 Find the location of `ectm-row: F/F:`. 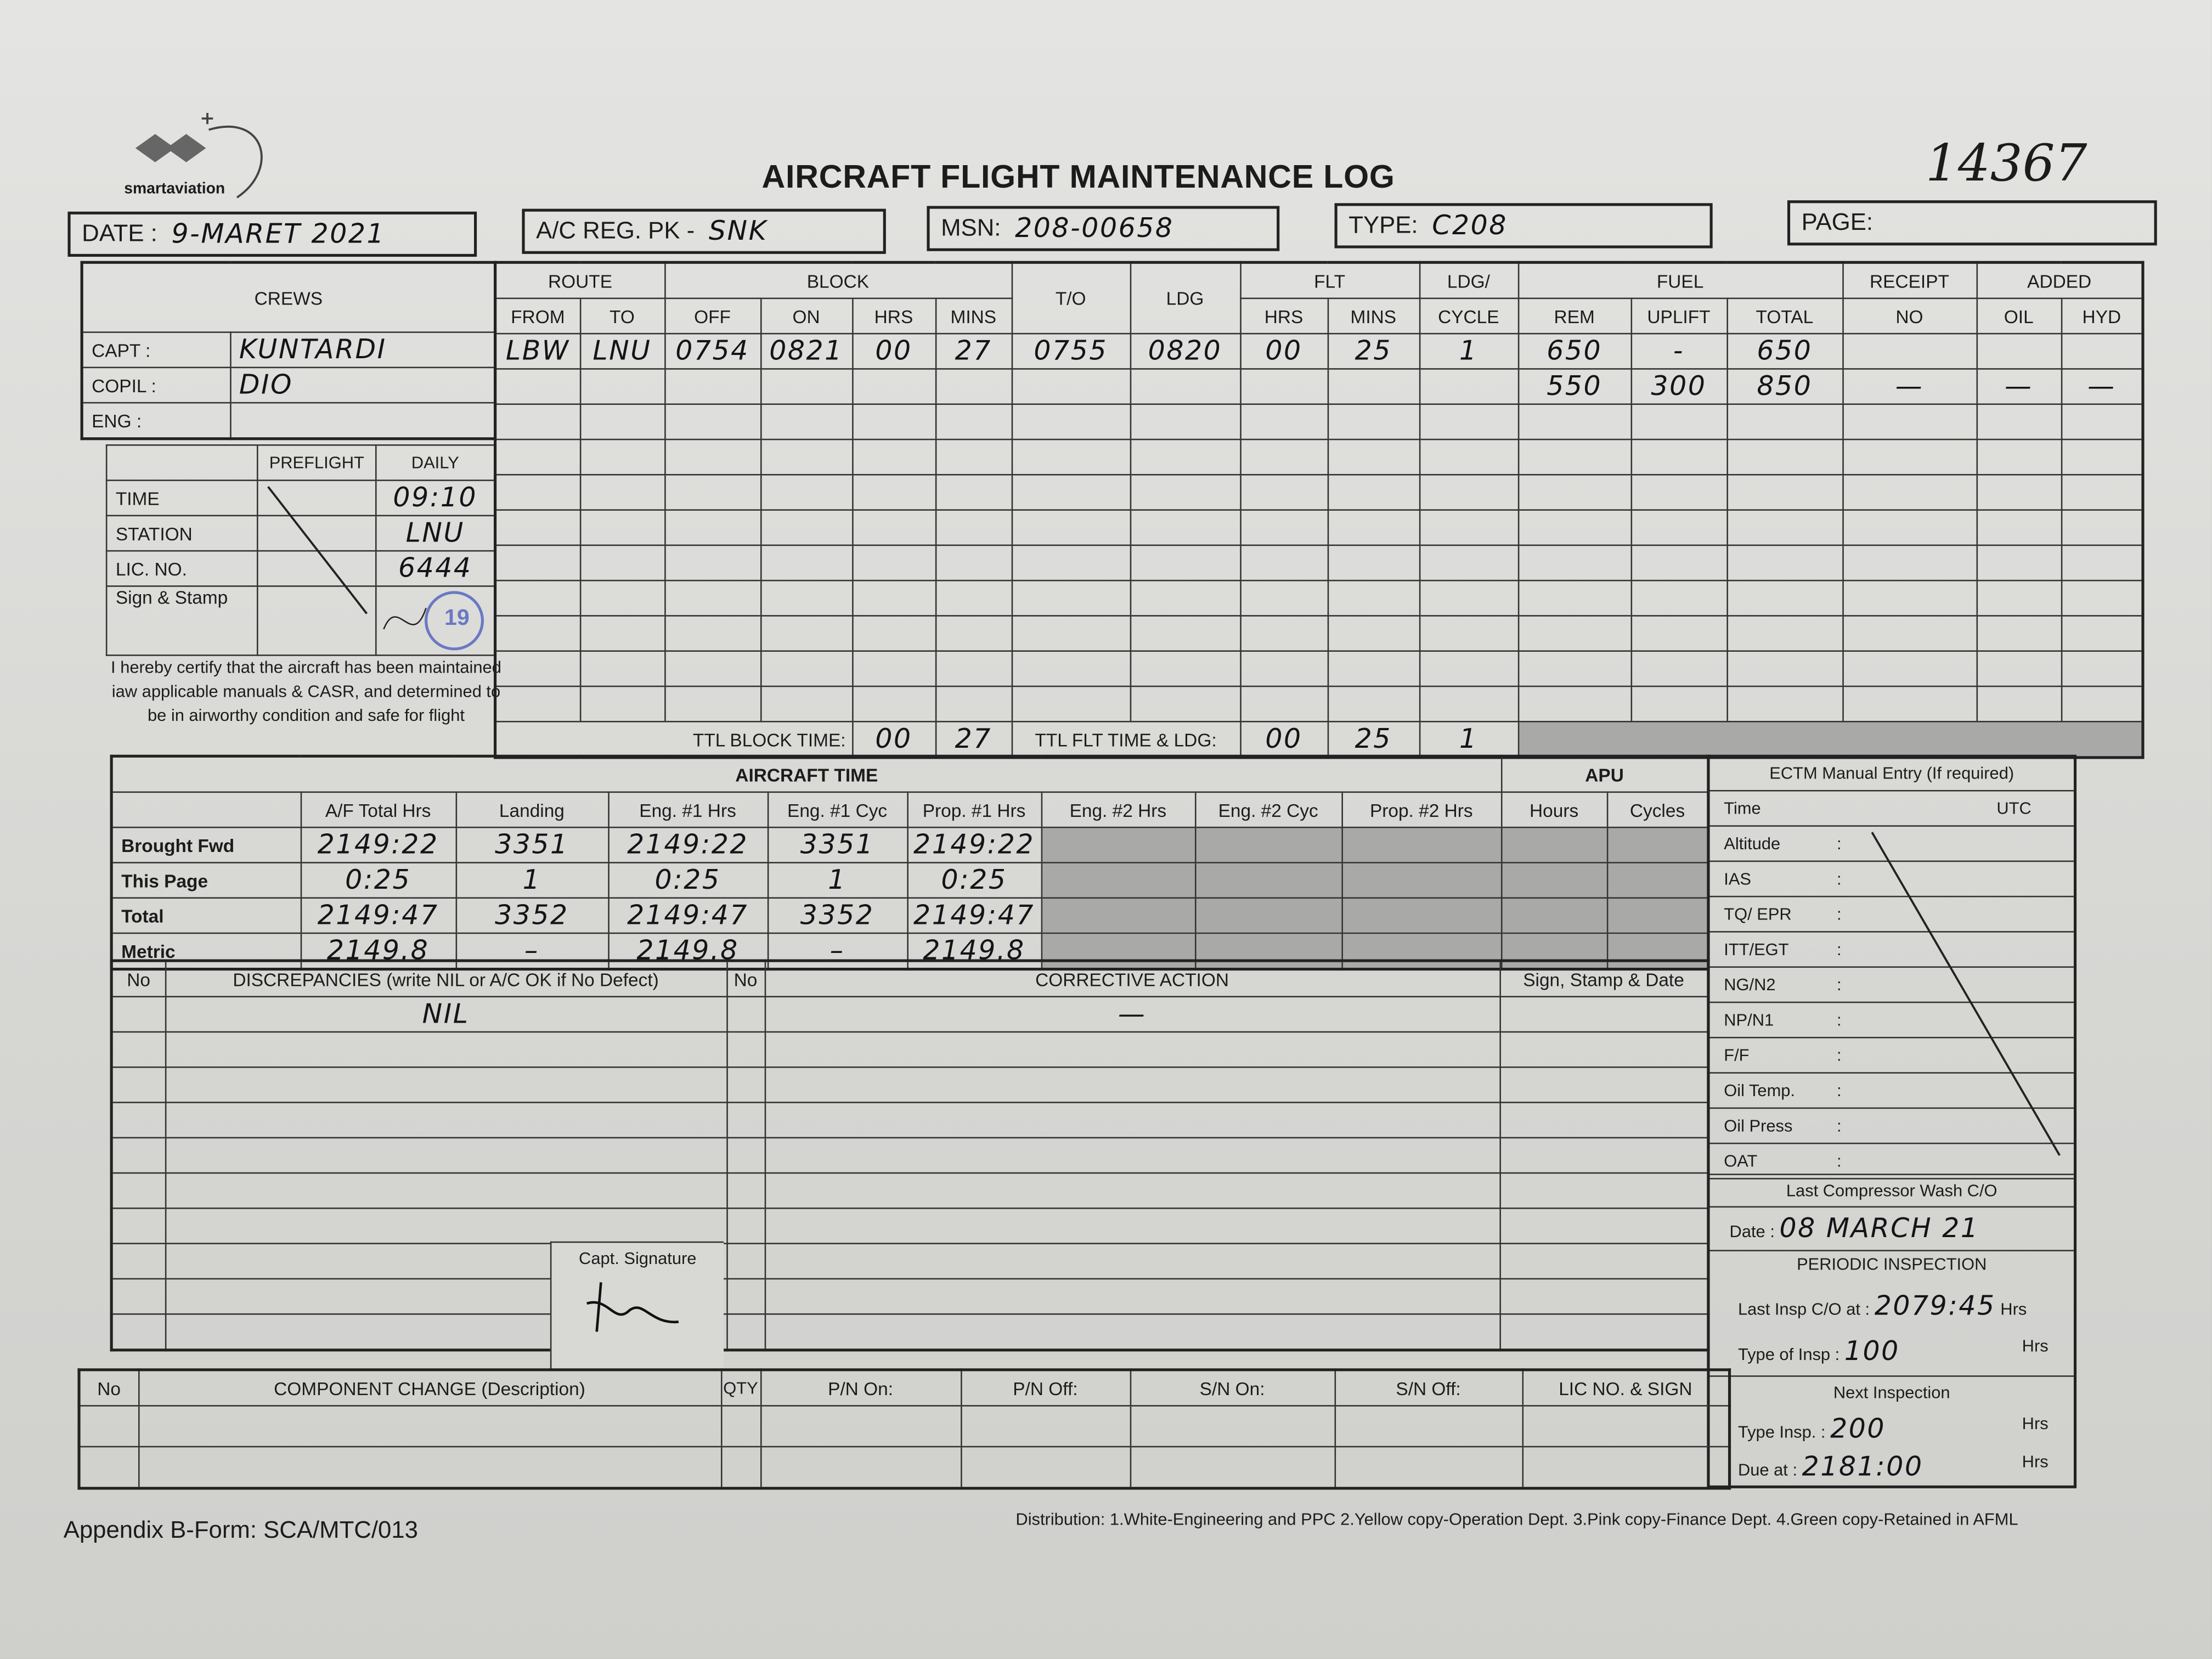

ectm-row: F/F: is located at coordinates (1892, 1056).